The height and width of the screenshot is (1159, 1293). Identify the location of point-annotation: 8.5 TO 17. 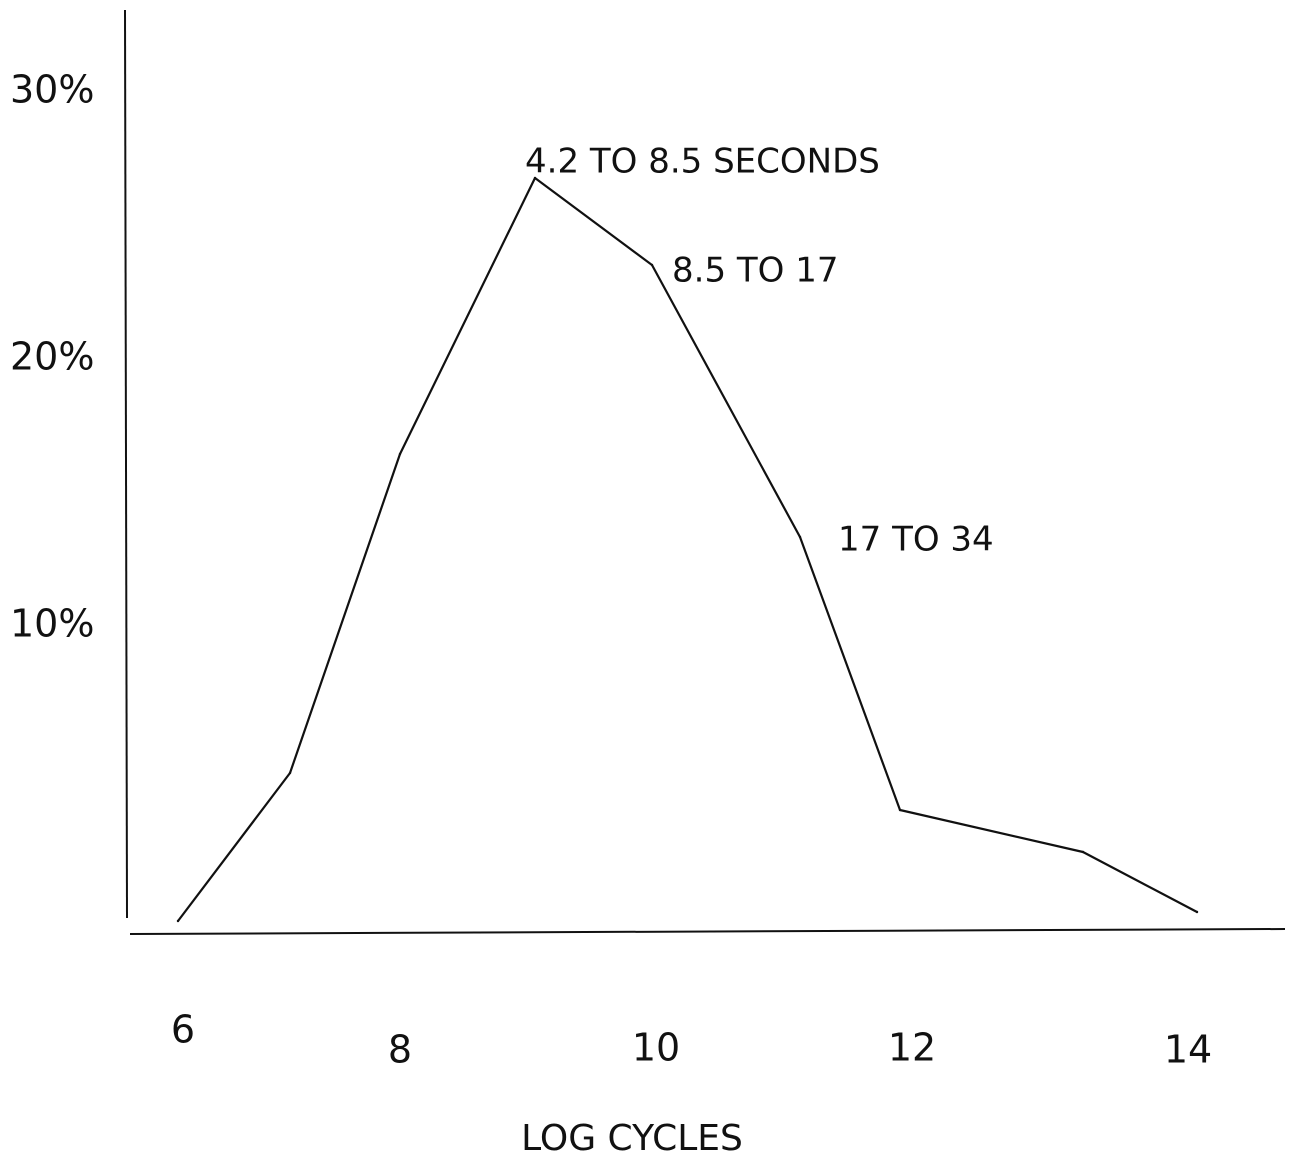
(755, 271).